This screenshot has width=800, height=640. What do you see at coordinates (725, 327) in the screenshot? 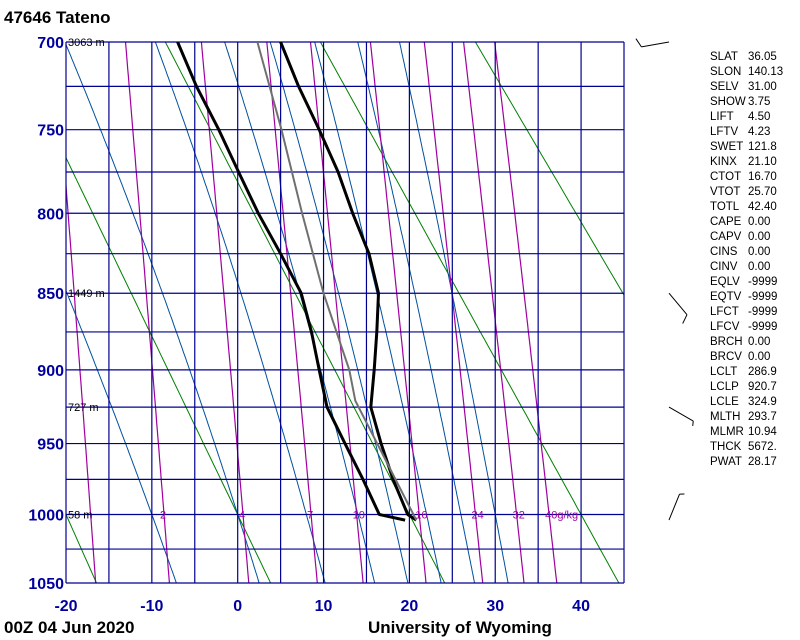
I see `index-name: LFCV` at bounding box center [725, 327].